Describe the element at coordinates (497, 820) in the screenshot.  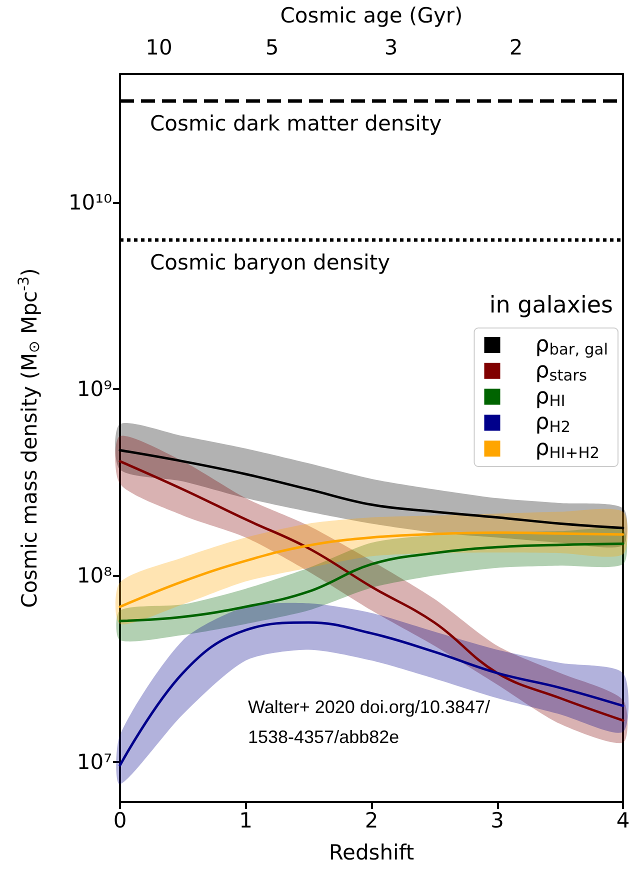
I see `x-tick-label: 3` at that location.